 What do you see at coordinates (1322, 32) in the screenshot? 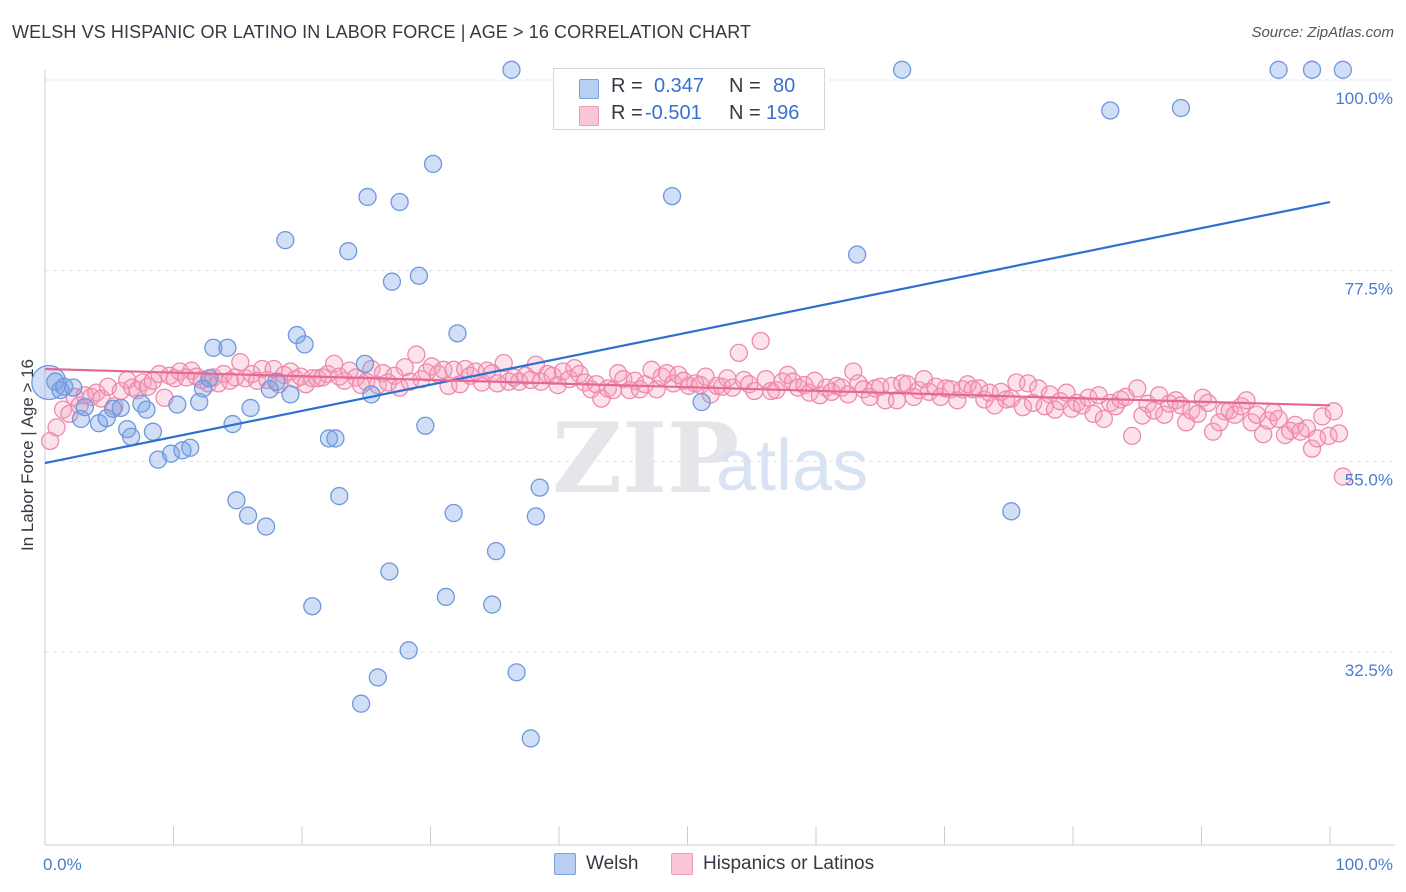
I see `chart-source: Source: ZipAtlas.com` at bounding box center [1322, 32].